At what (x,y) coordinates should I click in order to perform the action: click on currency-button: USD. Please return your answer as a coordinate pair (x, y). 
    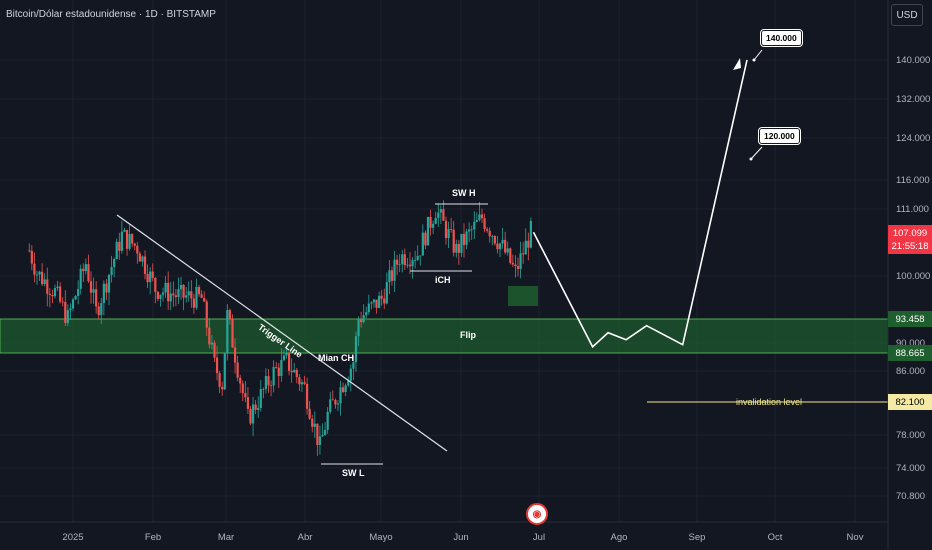
    Looking at the image, I should click on (907, 15).